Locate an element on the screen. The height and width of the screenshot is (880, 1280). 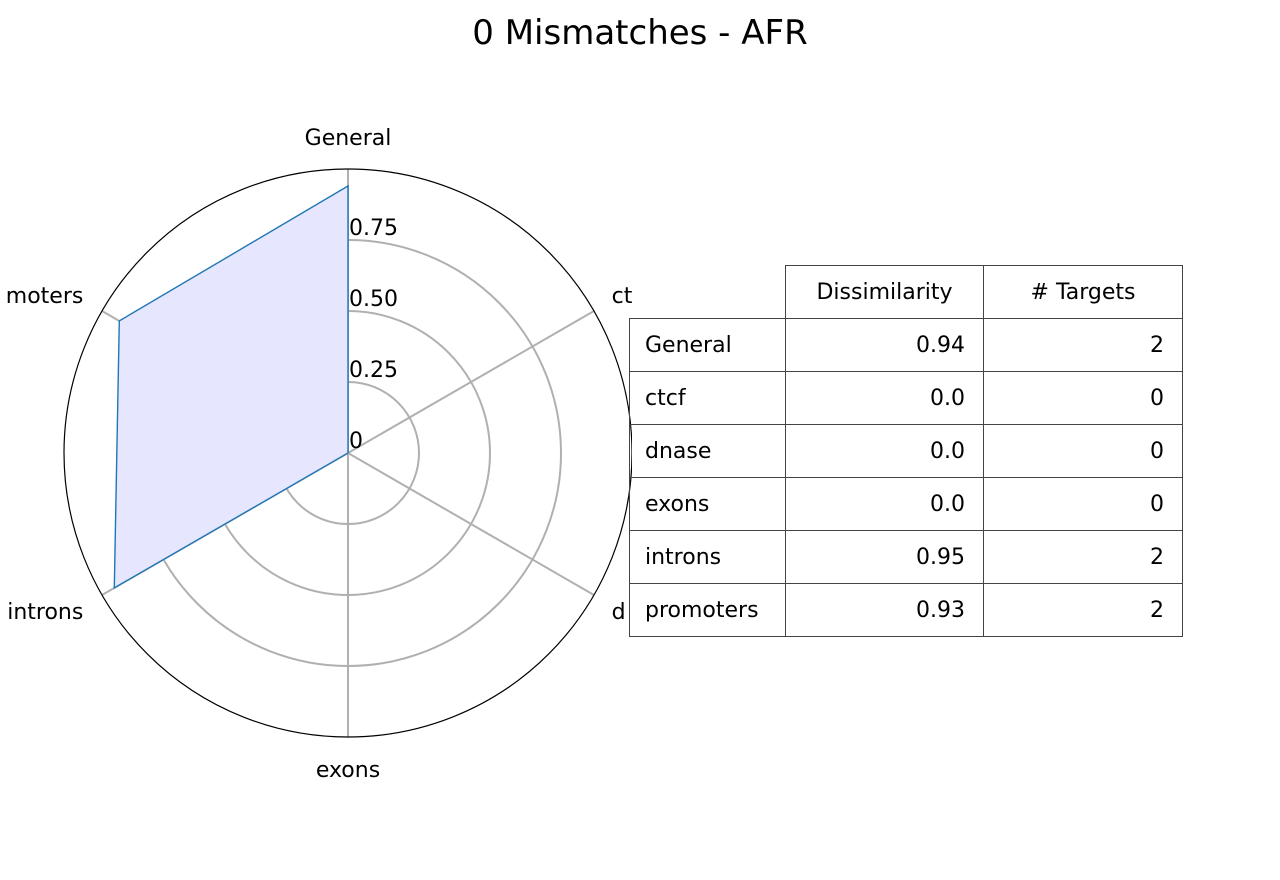
series-polygon is located at coordinates (231, 387).